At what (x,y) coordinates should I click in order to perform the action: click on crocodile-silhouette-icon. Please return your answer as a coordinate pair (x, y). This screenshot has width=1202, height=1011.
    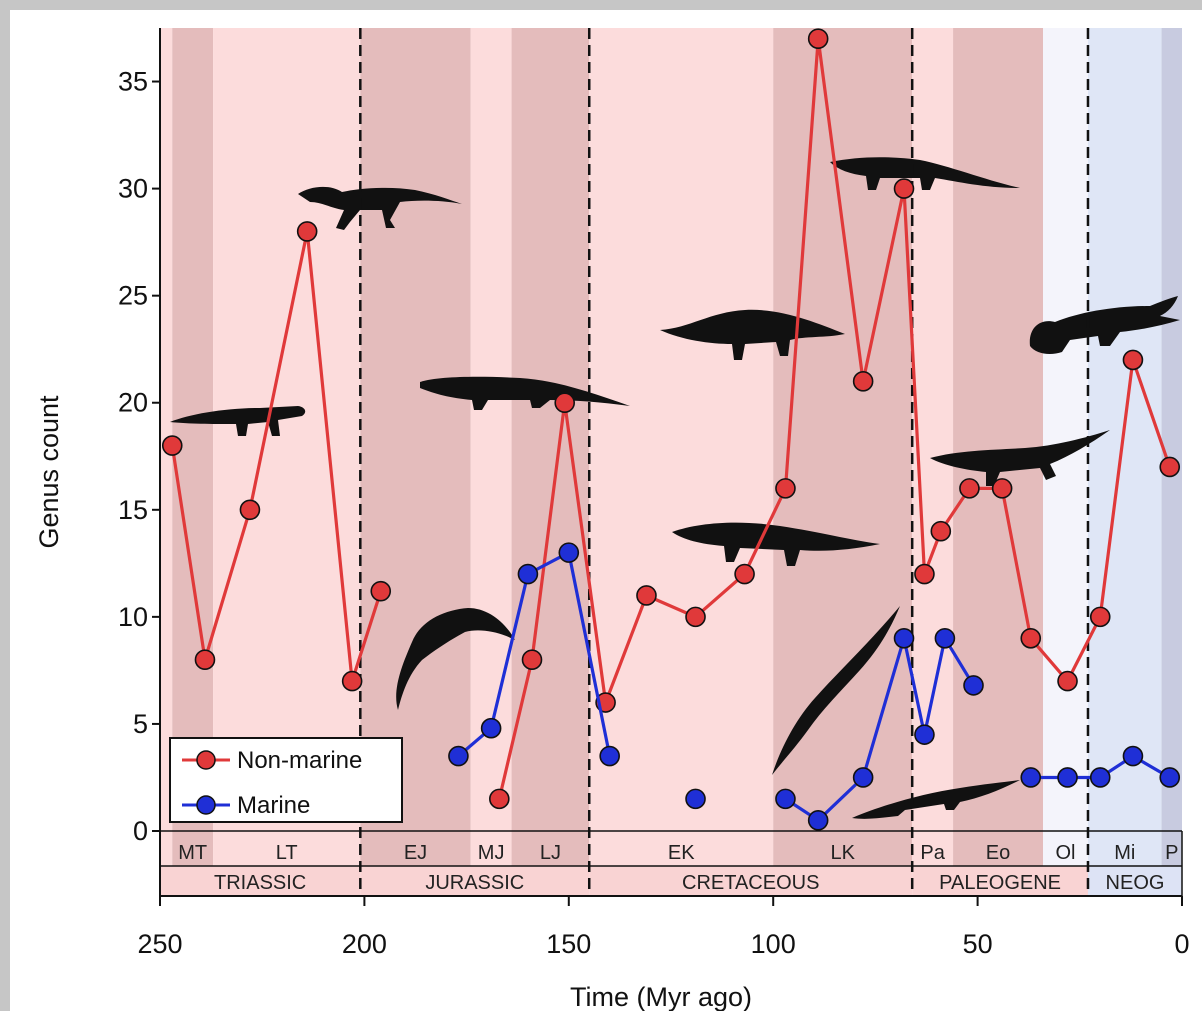
    Looking at the image, I should click on (1104, 325).